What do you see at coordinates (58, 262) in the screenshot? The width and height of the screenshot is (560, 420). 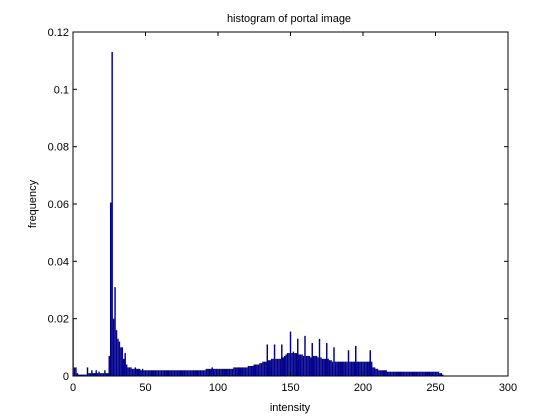 I see `y-tick-label: 0.04` at bounding box center [58, 262].